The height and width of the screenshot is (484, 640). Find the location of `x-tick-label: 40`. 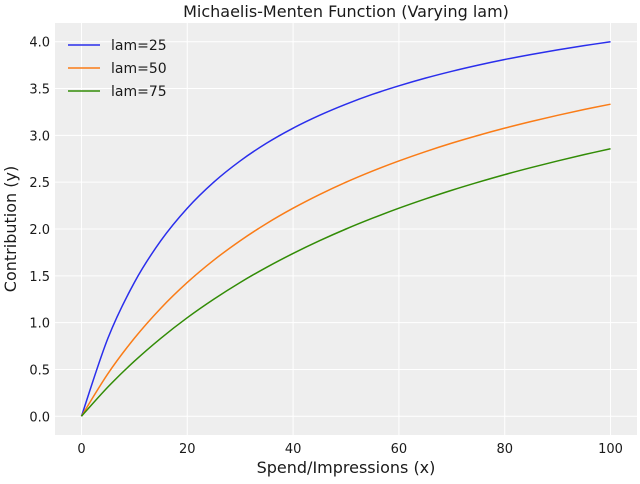

x-tick-label: 40 is located at coordinates (293, 449).